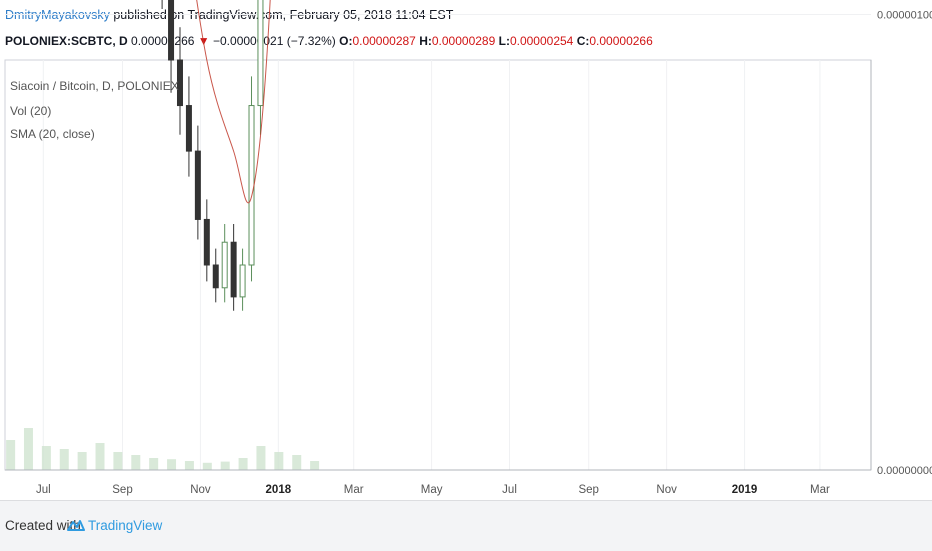  What do you see at coordinates (163, 41) in the screenshot?
I see `last-price: 0.00000266` at bounding box center [163, 41].